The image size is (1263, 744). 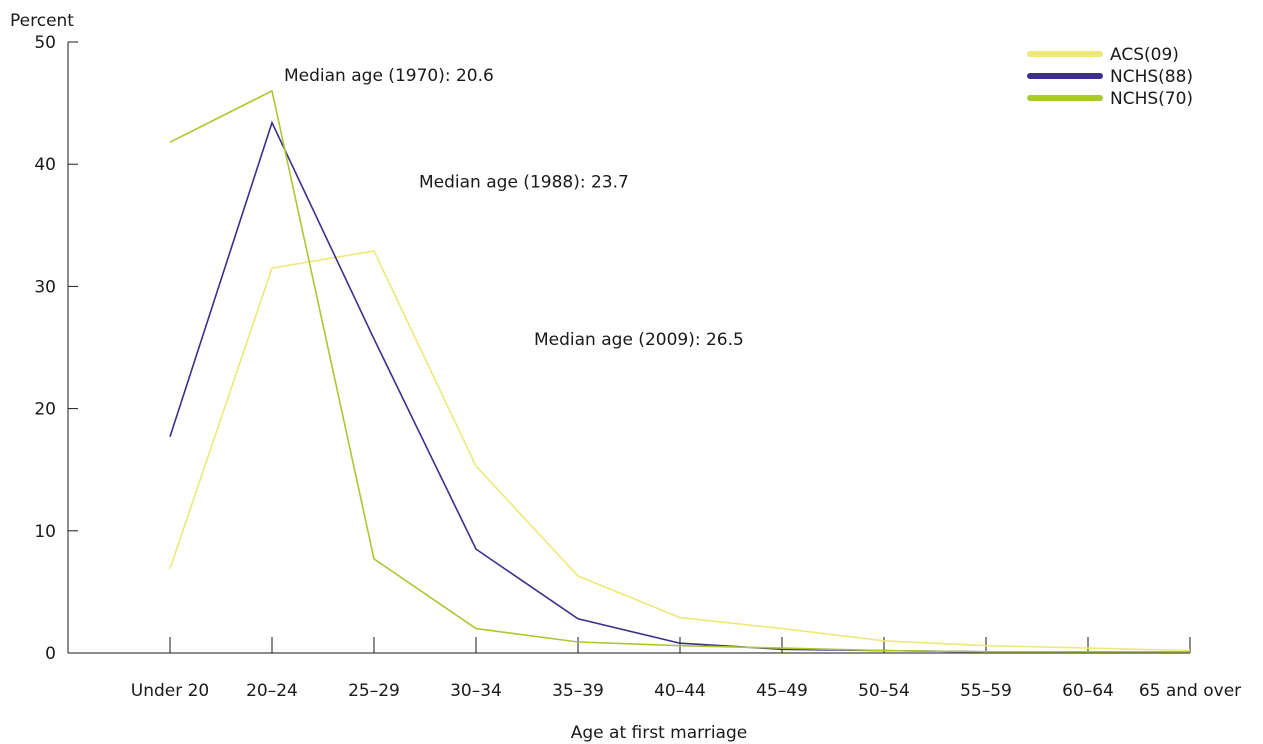 I want to click on x-tick-label: 20–24, so click(x=272, y=691).